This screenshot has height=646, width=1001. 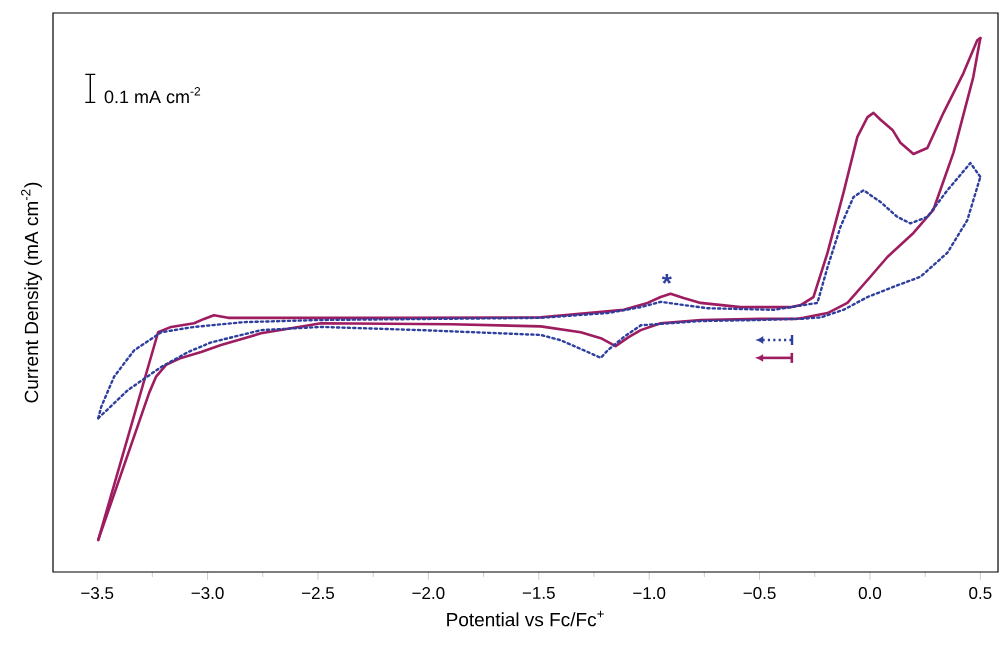 I want to click on x-tick-label: −2.5, so click(x=318, y=593).